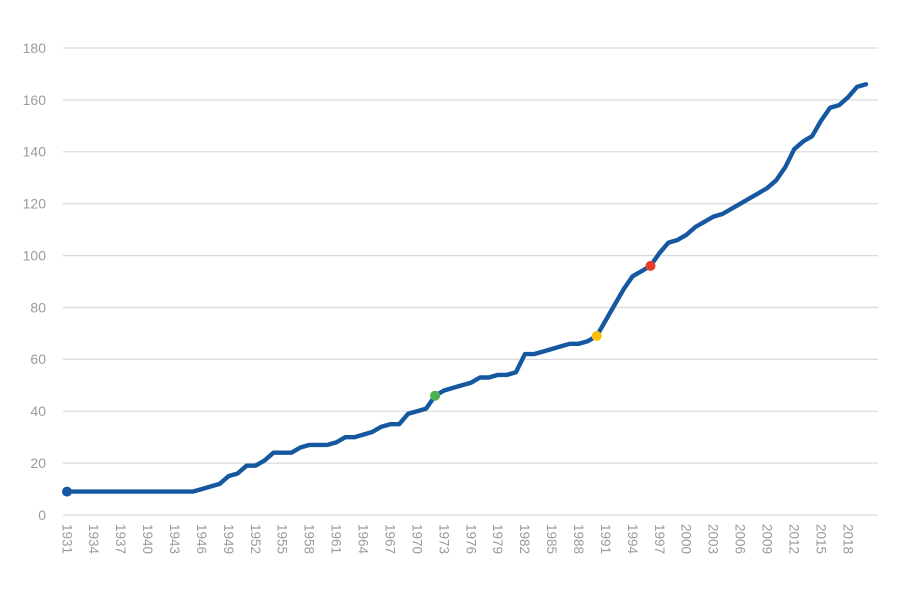 The width and height of the screenshot is (900, 600). What do you see at coordinates (42, 515) in the screenshot?
I see `y-tick-label: 0` at bounding box center [42, 515].